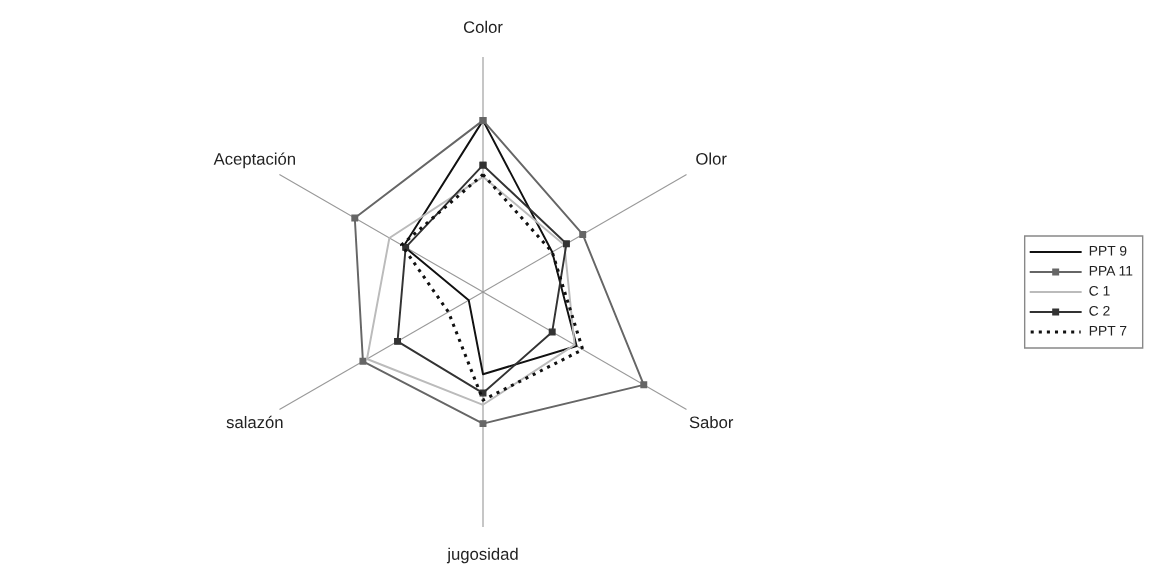 The width and height of the screenshot is (1166, 584). What do you see at coordinates (483, 26) in the screenshot?
I see `spoke-label: Color` at bounding box center [483, 26].